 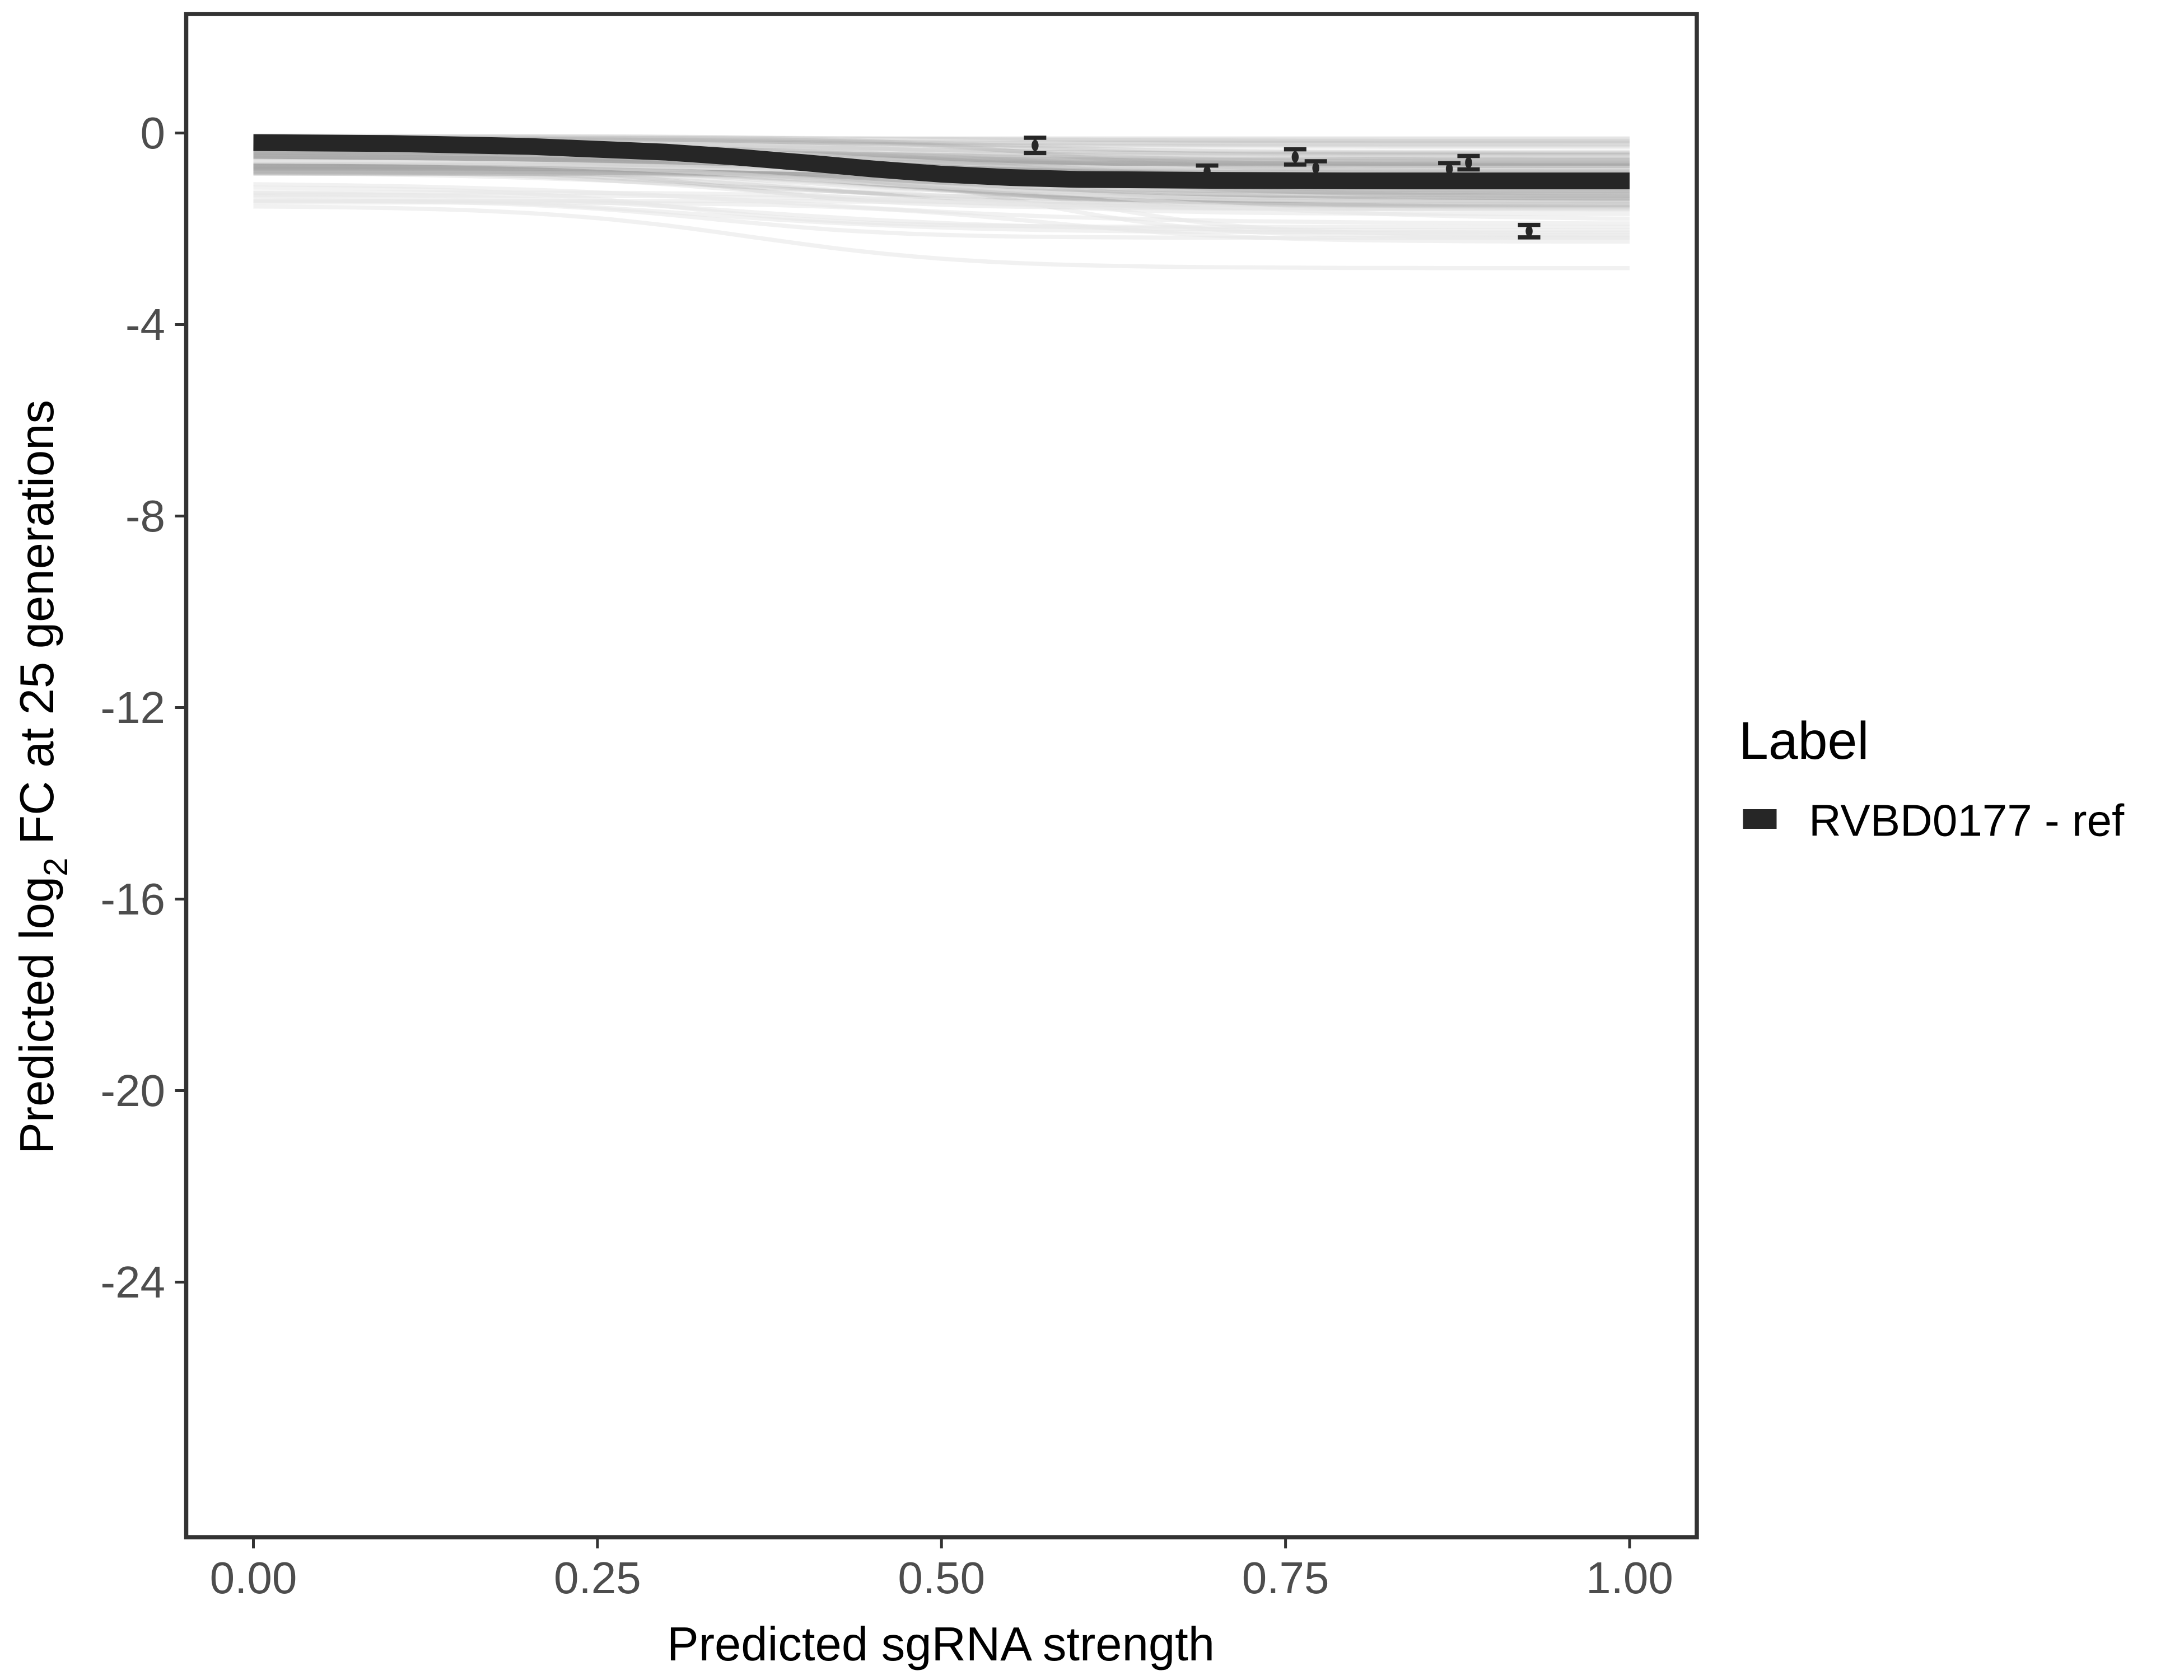 I want to click on legend: Label RVBD0177 - ref, so click(x=1932, y=779).